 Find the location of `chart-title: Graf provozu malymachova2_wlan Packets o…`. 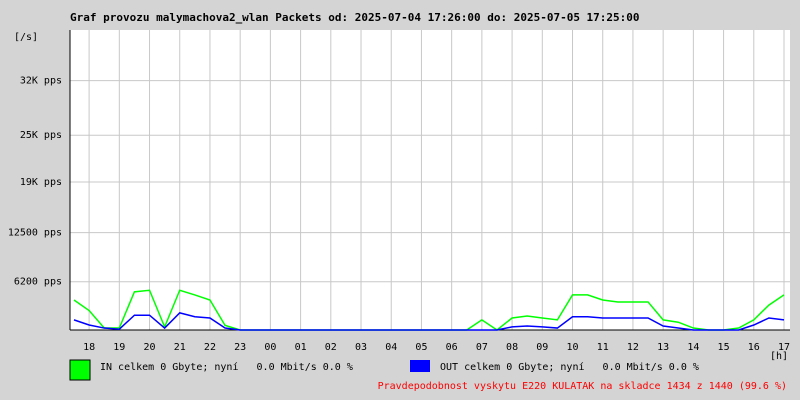

chart-title: Graf provozu malymachova2_wlan Packets o… is located at coordinates (355, 17).